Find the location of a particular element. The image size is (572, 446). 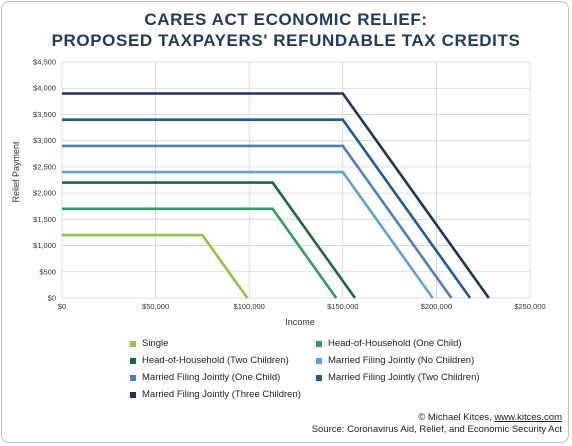

y-tick-label: $4,500 is located at coordinates (44, 62).